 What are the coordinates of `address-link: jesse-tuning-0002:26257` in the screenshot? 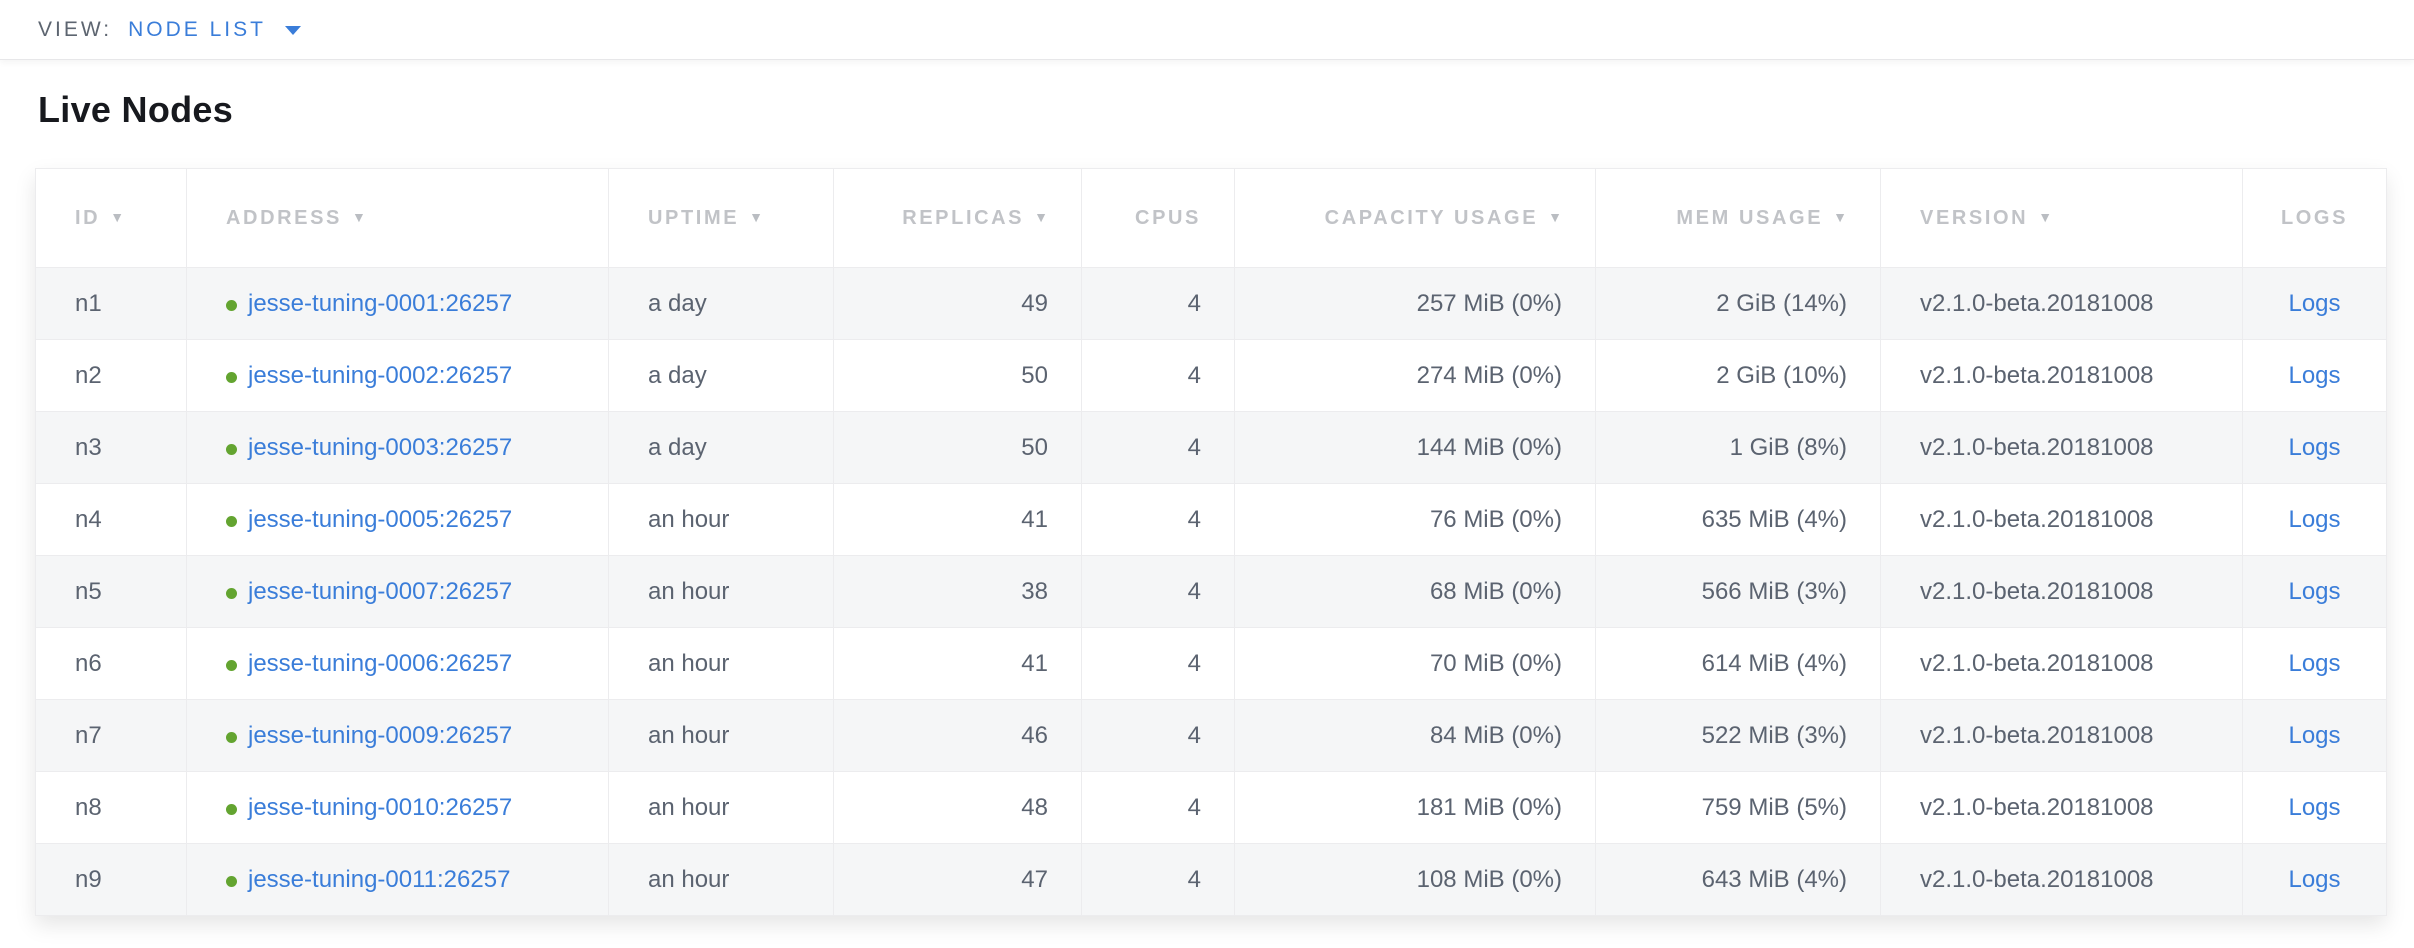 It's located at (380, 375).